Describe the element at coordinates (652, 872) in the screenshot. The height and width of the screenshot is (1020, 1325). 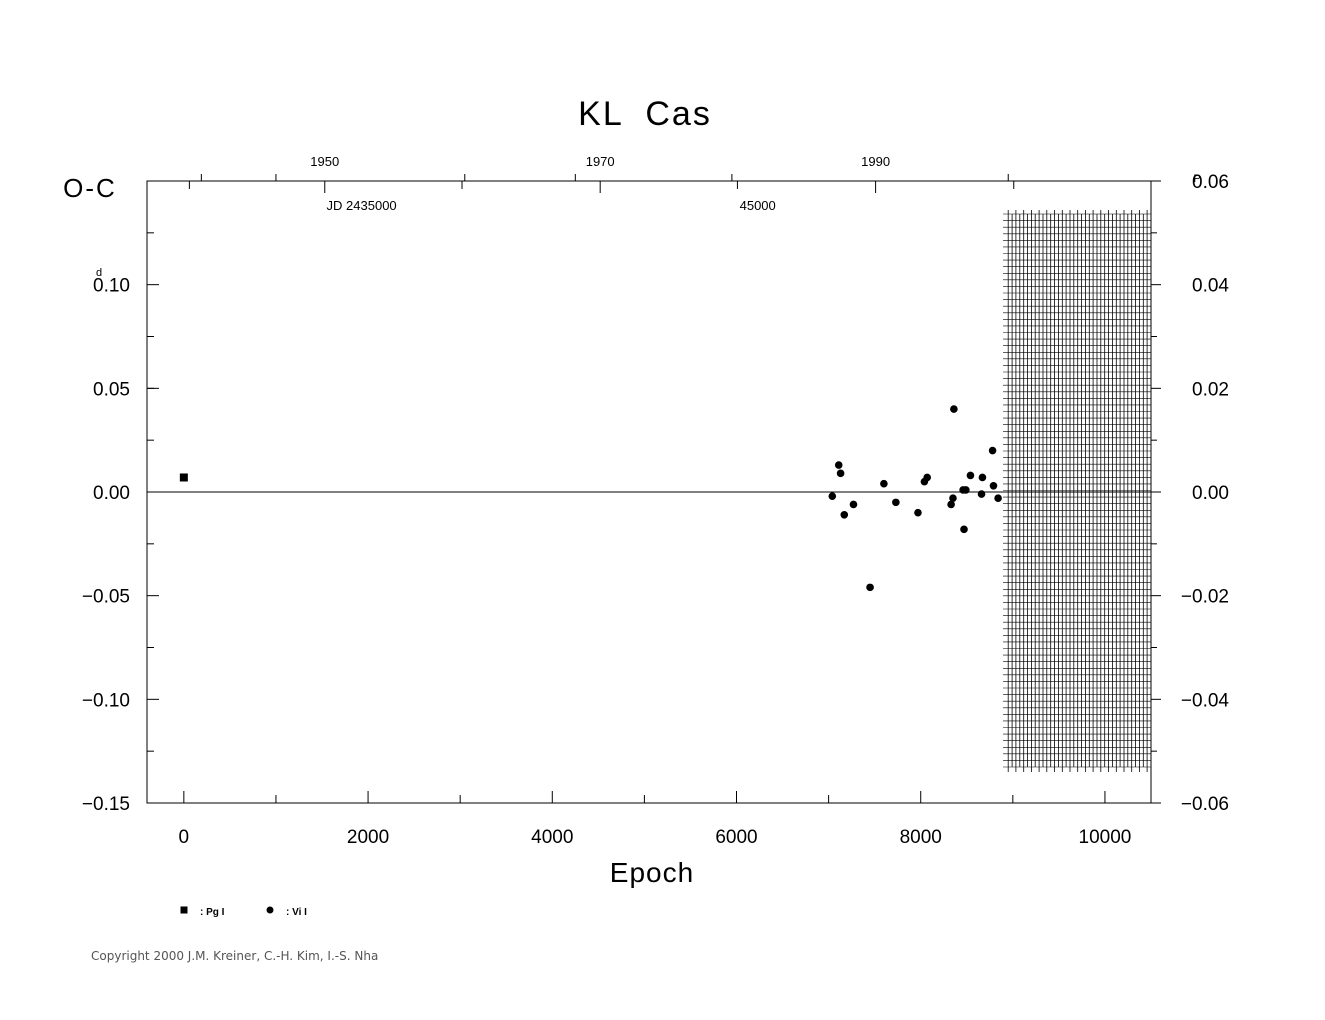
I see `x-axis-label: Epoch` at that location.